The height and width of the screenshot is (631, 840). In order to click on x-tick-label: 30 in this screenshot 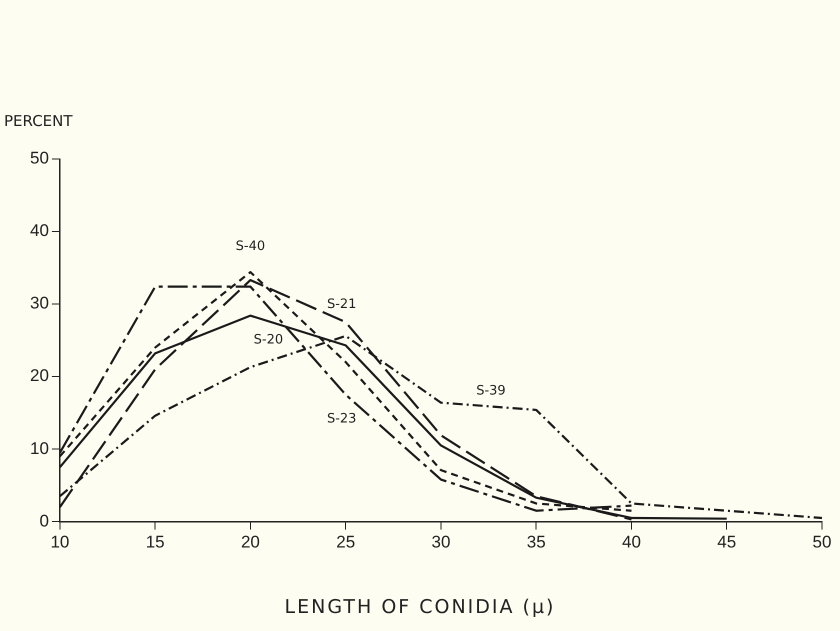, I will do `click(440, 542)`.